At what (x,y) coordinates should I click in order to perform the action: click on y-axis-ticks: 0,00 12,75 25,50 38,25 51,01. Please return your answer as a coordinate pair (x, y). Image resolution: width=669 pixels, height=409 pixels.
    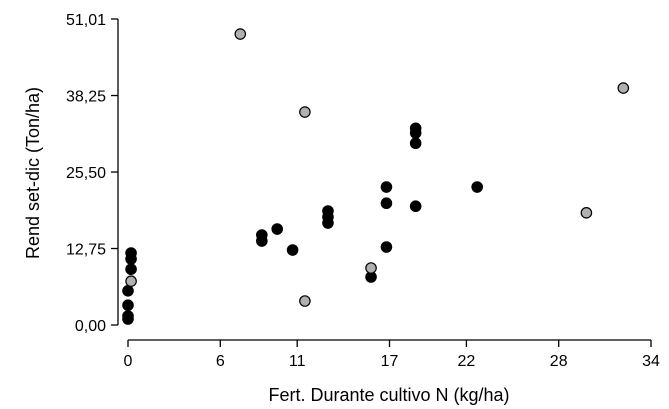
    Looking at the image, I should click on (92, 173).